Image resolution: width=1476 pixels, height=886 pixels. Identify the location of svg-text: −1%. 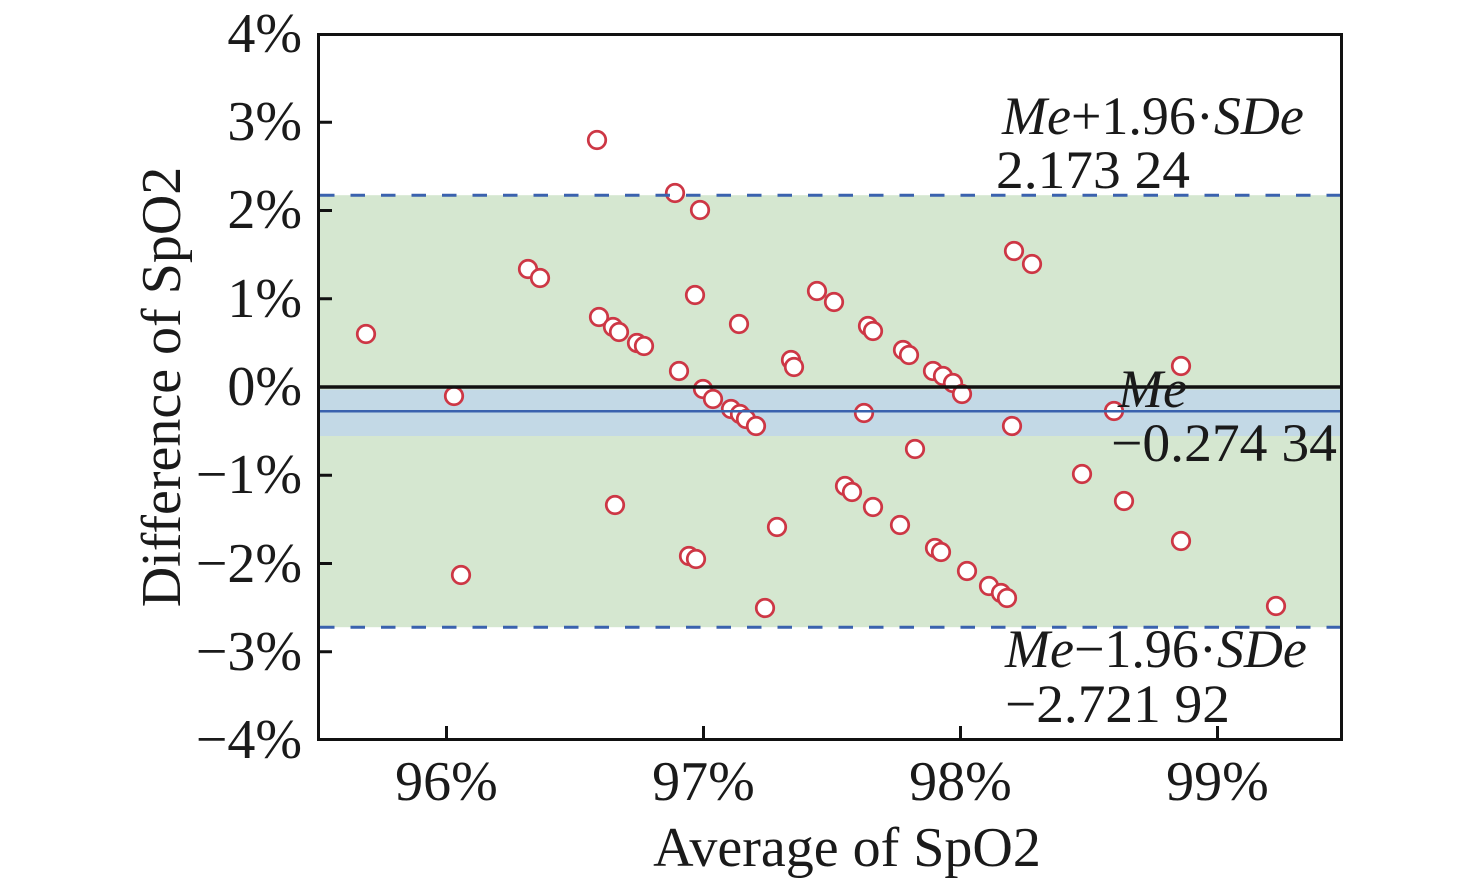
(249, 475).